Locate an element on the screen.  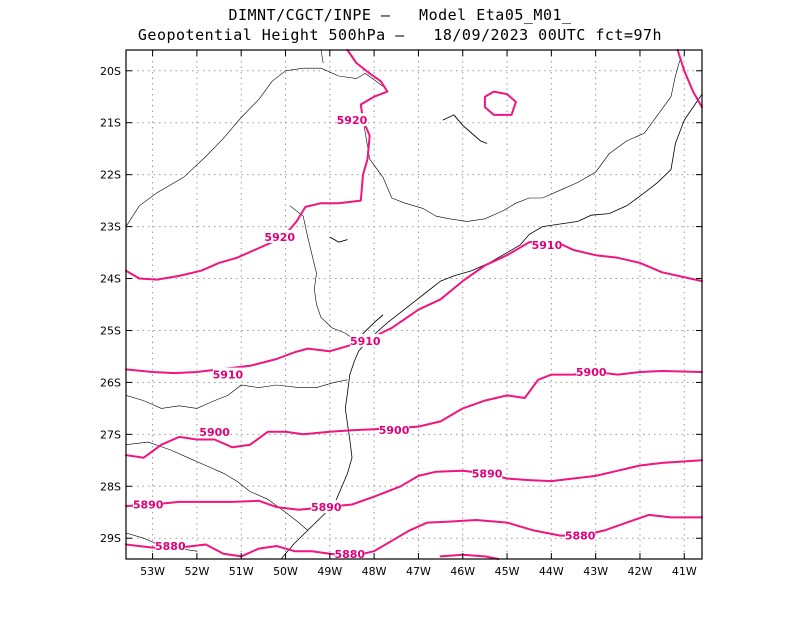
contour-5920: 5920 5920 is located at coordinates (257, 165).